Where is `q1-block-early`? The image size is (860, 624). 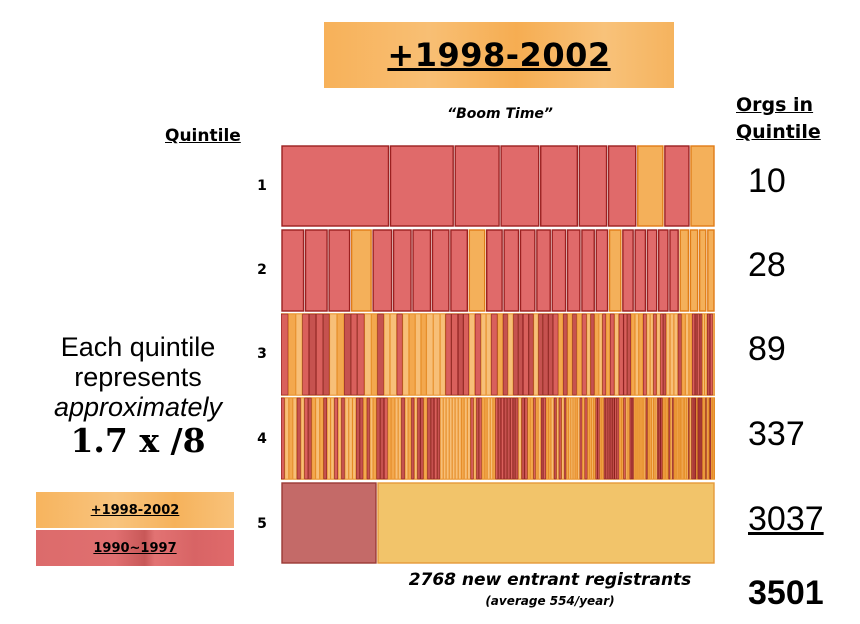 q1-block-early is located at coordinates (335, 186).